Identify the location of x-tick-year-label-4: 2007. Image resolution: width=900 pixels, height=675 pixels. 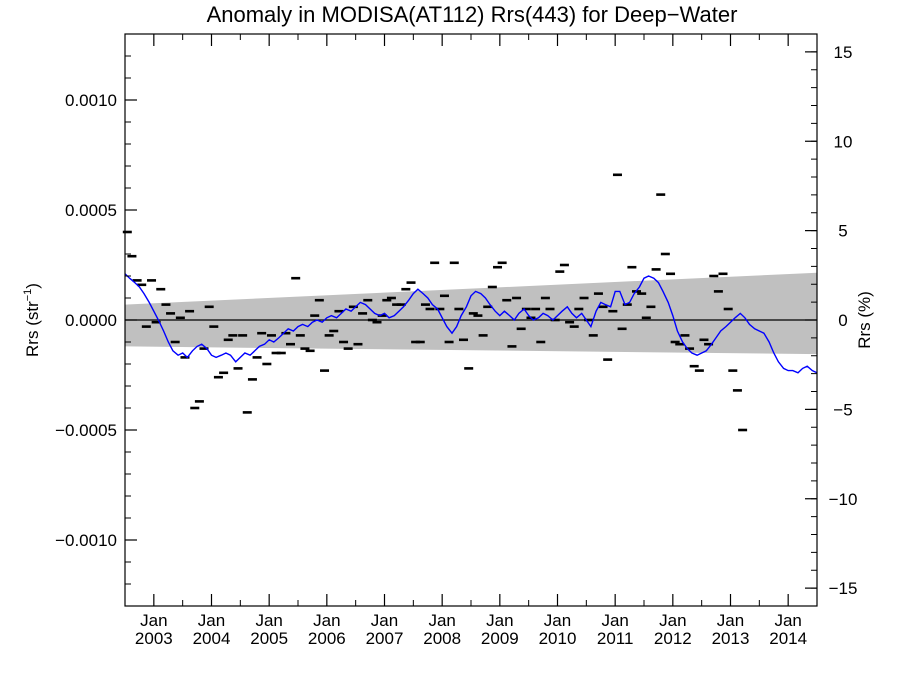
(385, 638).